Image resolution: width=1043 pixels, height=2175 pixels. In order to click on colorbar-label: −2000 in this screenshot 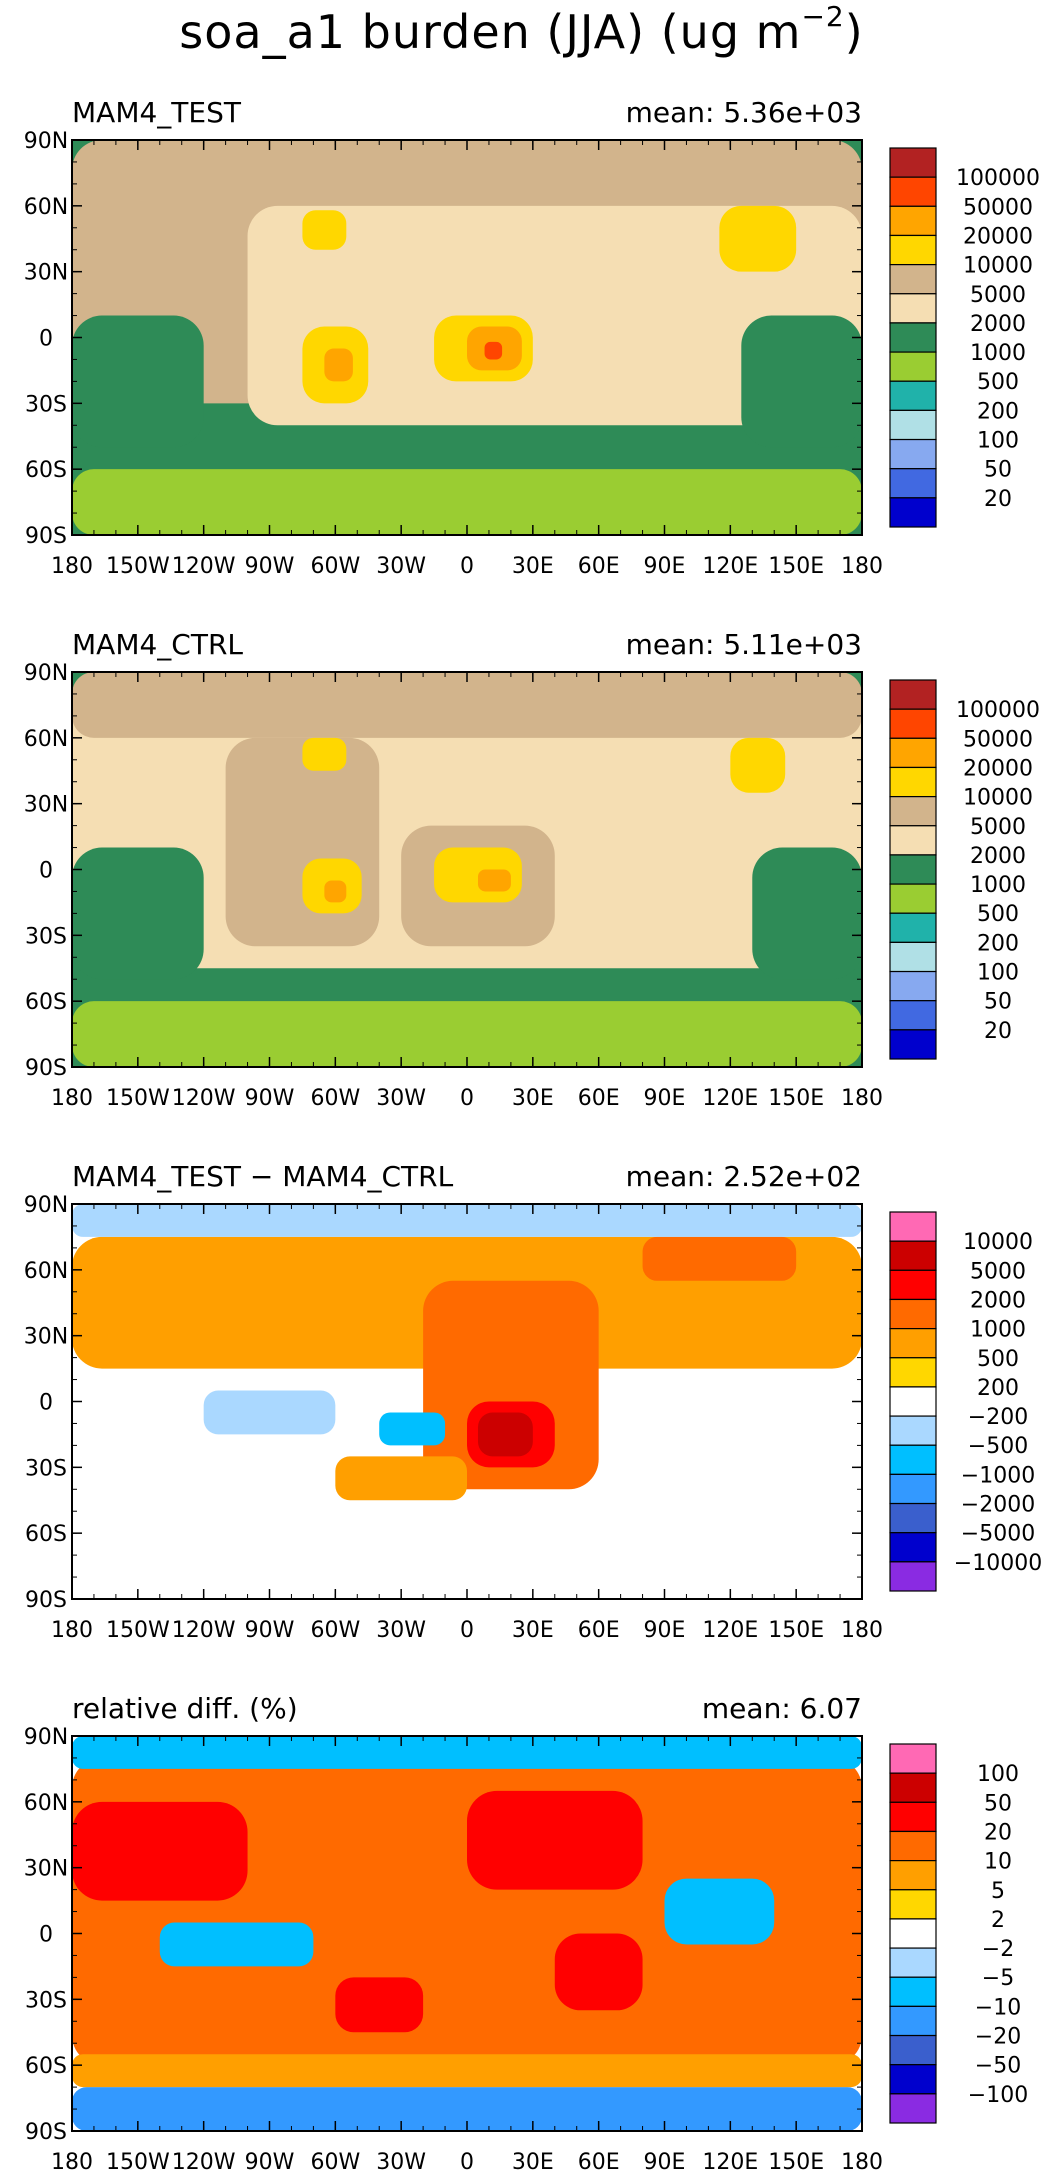, I will do `click(998, 1505)`.